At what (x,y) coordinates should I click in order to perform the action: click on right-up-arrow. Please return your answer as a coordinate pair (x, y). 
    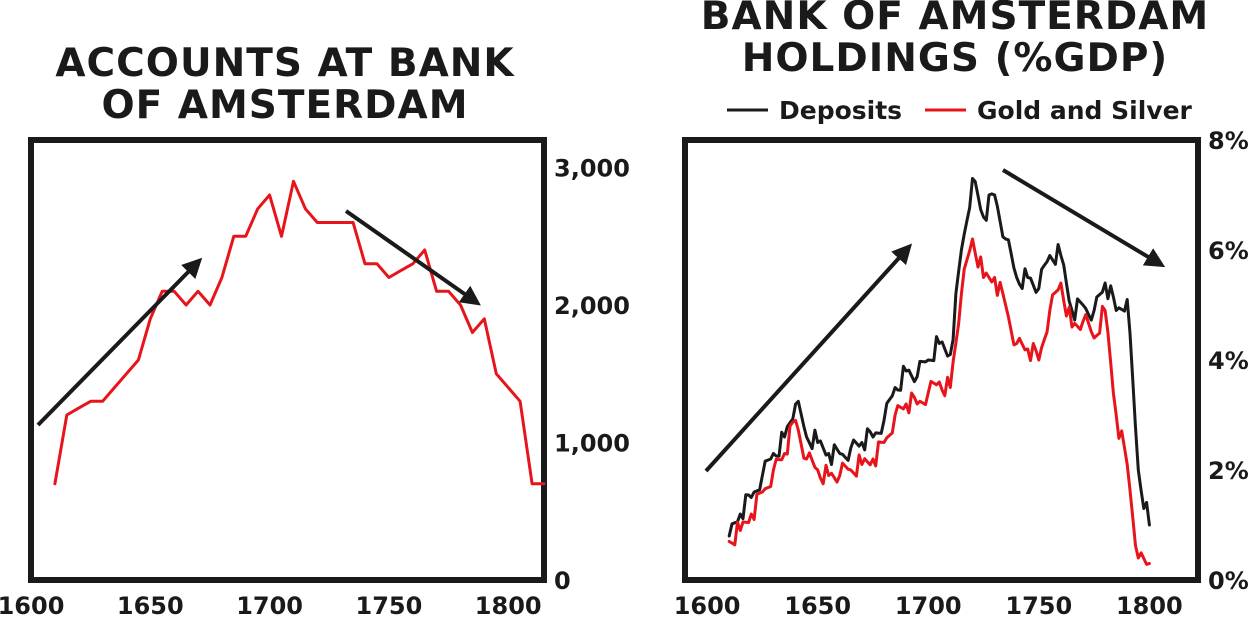
    Looking at the image, I should click on (808, 358).